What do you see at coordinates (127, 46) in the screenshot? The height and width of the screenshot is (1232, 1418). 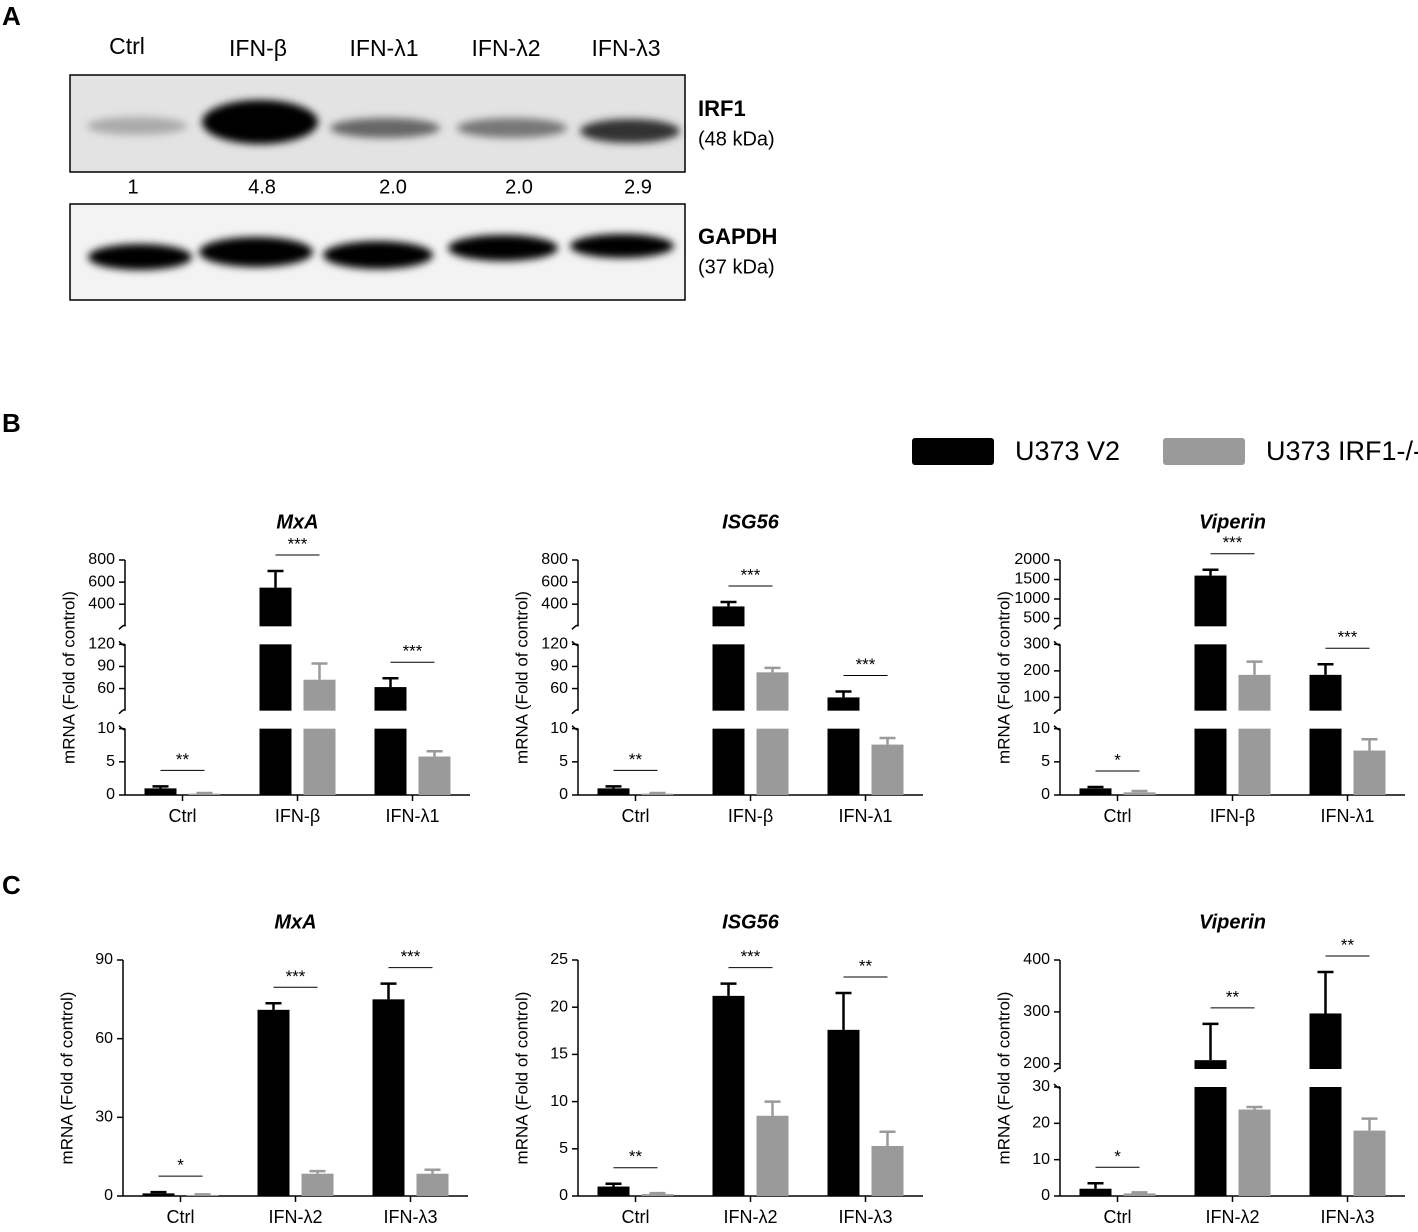 I see `lane-label: Ctrl` at bounding box center [127, 46].